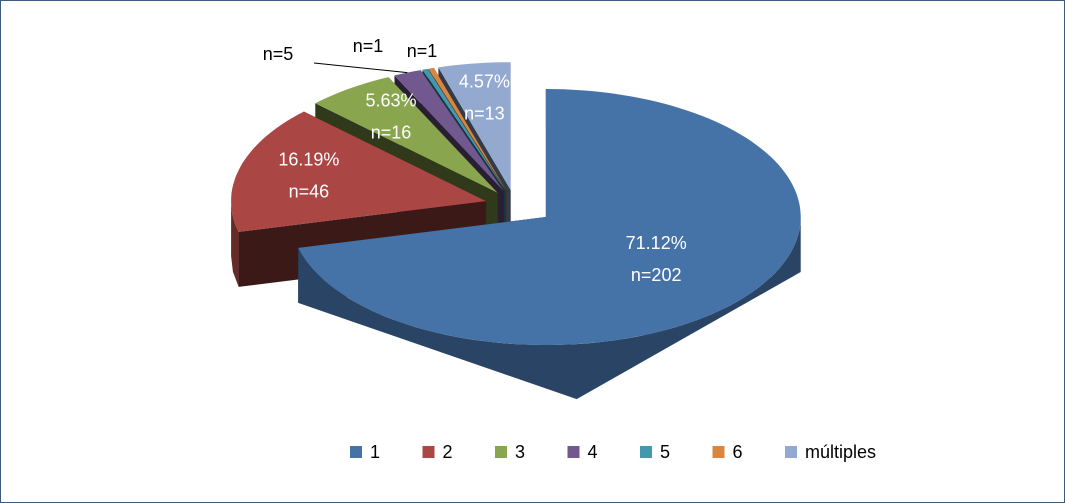  What do you see at coordinates (278, 54) in the screenshot?
I see `value-label: n=5` at bounding box center [278, 54].